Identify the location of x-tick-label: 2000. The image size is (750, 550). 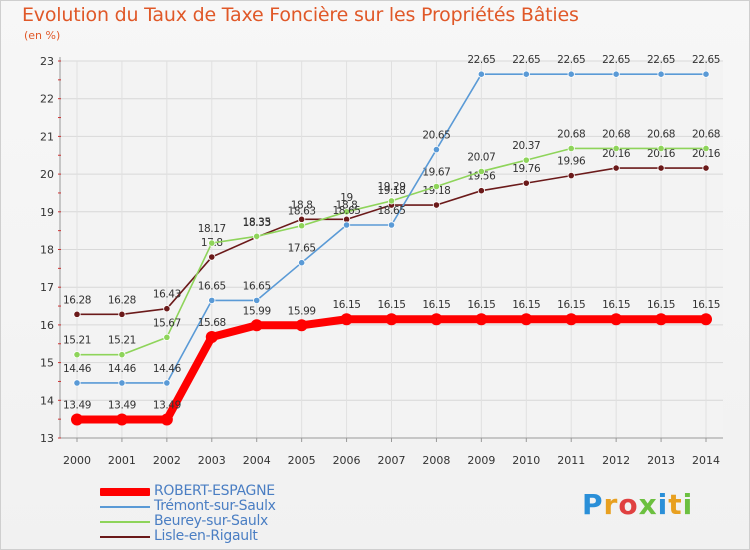
(77, 460).